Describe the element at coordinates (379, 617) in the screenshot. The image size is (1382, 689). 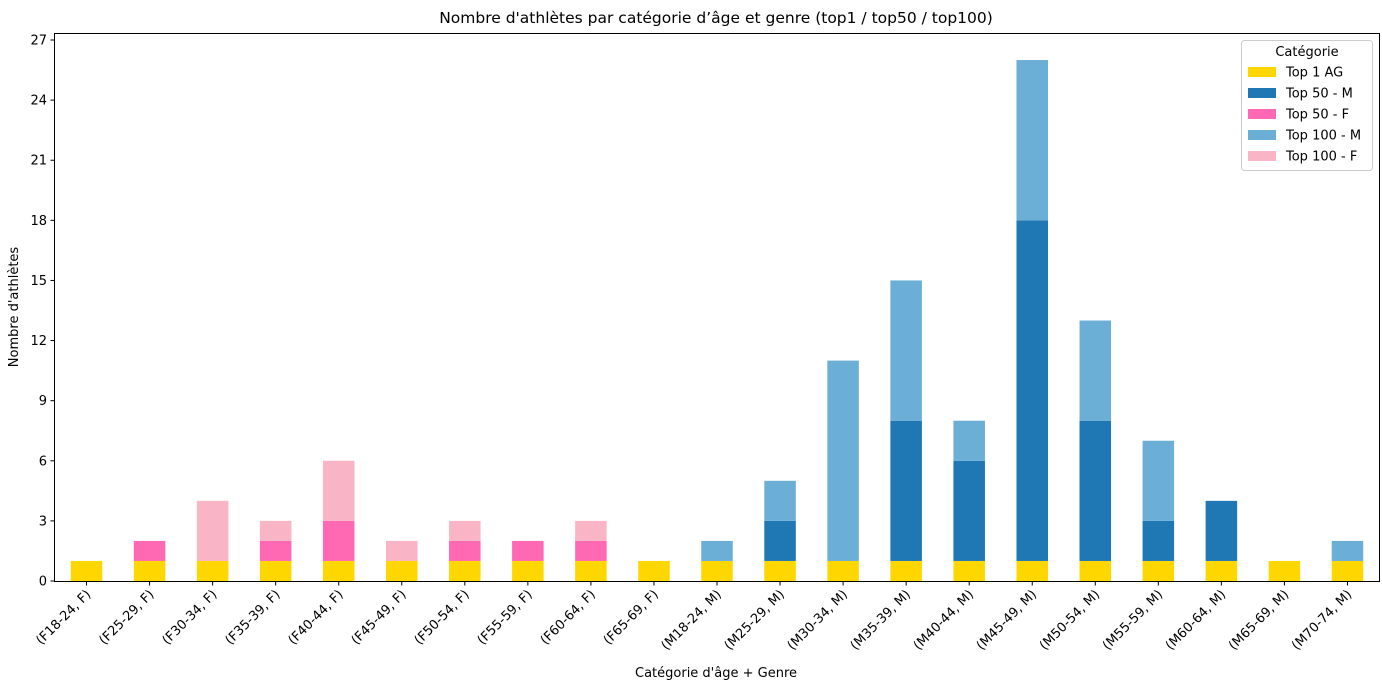
I see `x-tick-label: (F45-49, F)` at that location.